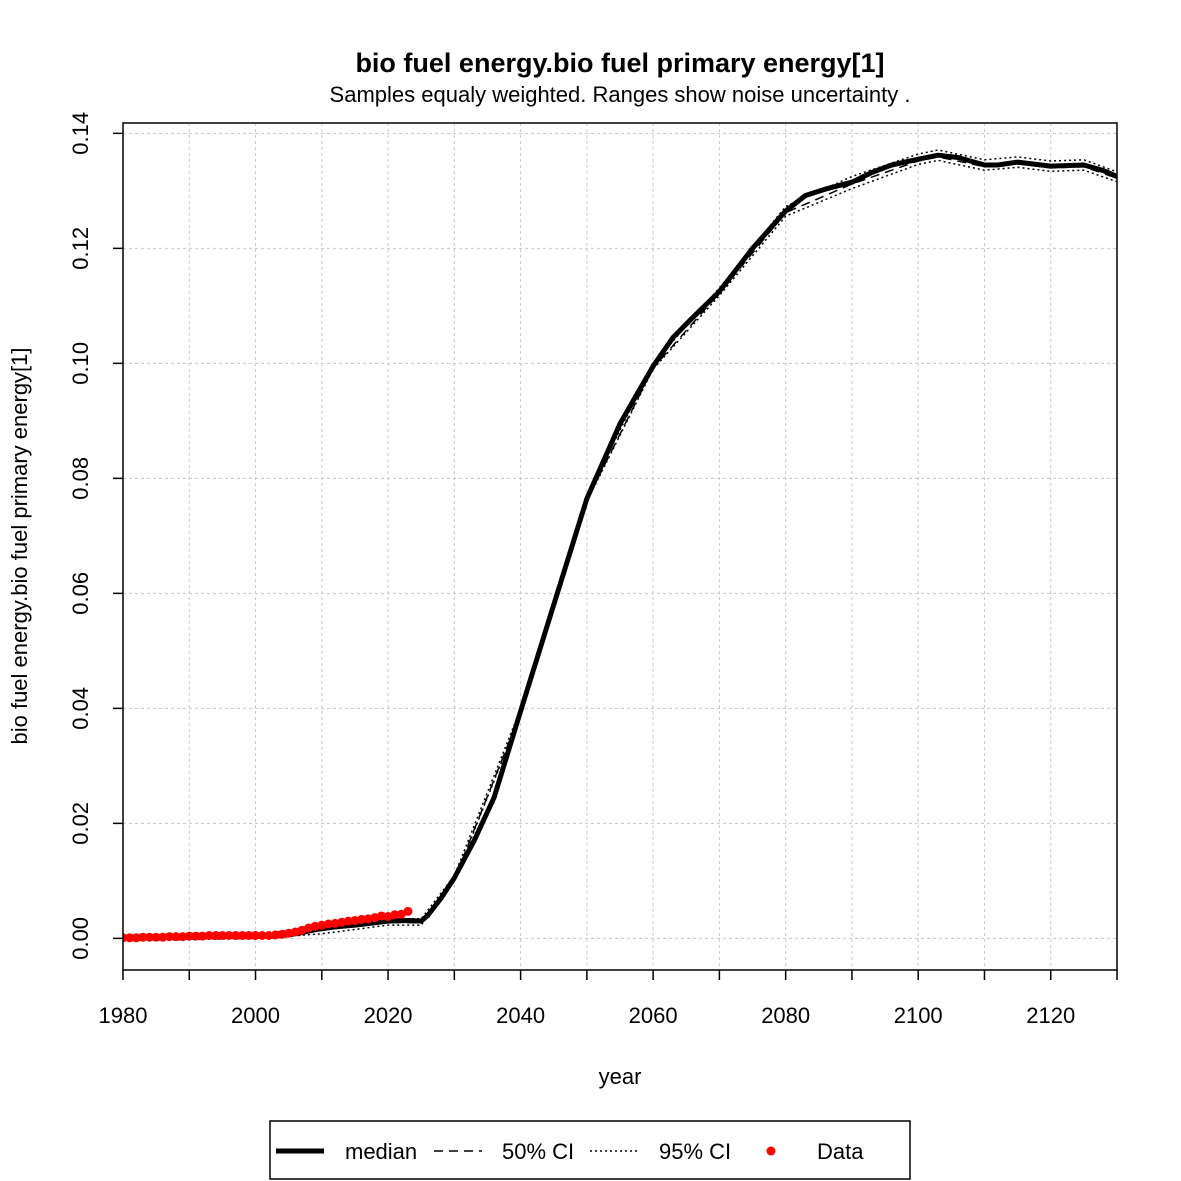  Describe the element at coordinates (80, 593) in the screenshot. I see `y-tick-label: 0.06` at that location.